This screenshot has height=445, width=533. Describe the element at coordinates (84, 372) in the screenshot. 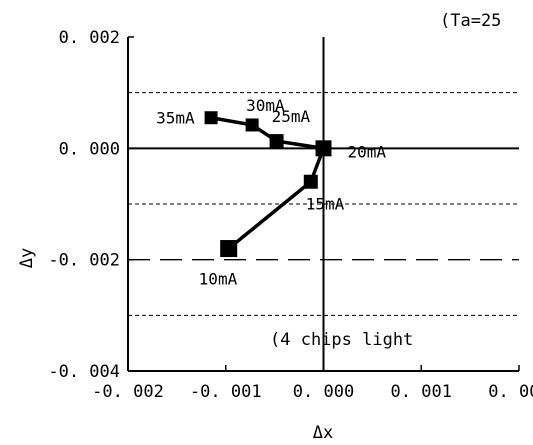

I see `y-tick-label: -0. 004` at that location.